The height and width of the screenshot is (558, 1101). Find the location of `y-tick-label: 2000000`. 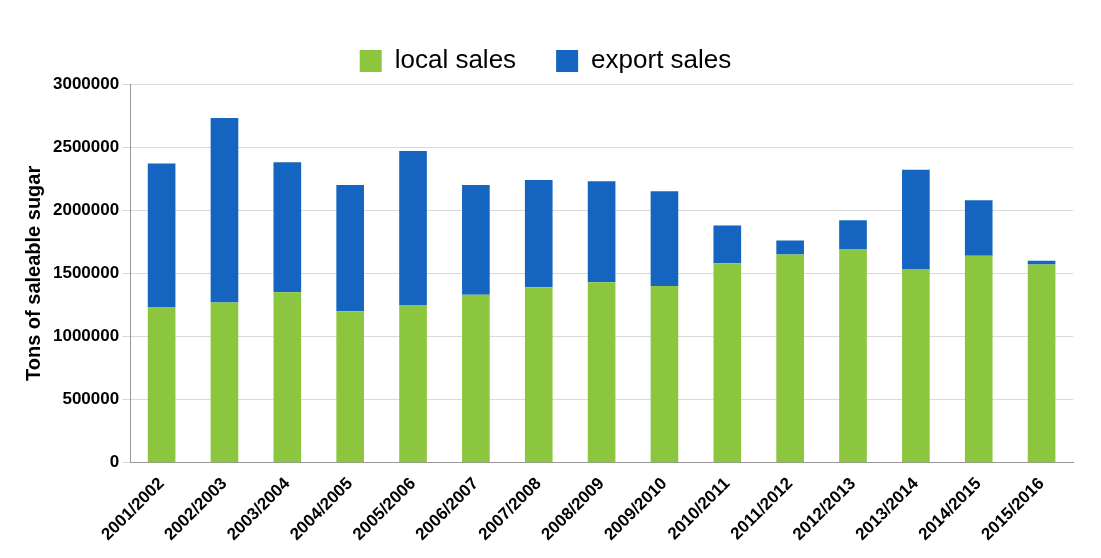

y-tick-label: 2000000 is located at coordinates (86, 209).